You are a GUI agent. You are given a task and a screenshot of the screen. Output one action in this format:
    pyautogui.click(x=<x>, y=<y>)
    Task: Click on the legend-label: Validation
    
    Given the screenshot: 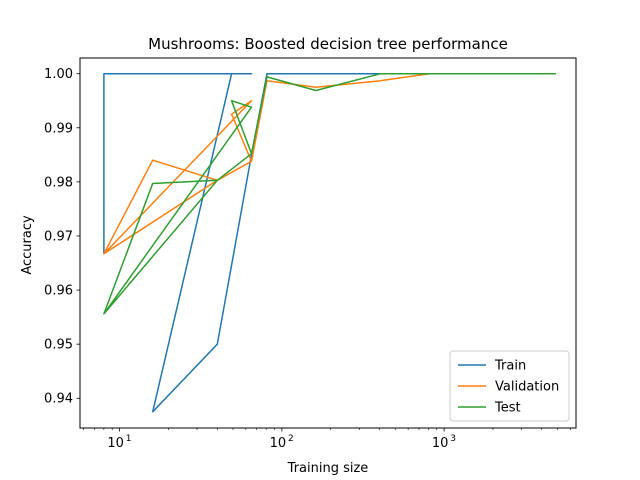 What is the action you would take?
    pyautogui.click(x=527, y=387)
    